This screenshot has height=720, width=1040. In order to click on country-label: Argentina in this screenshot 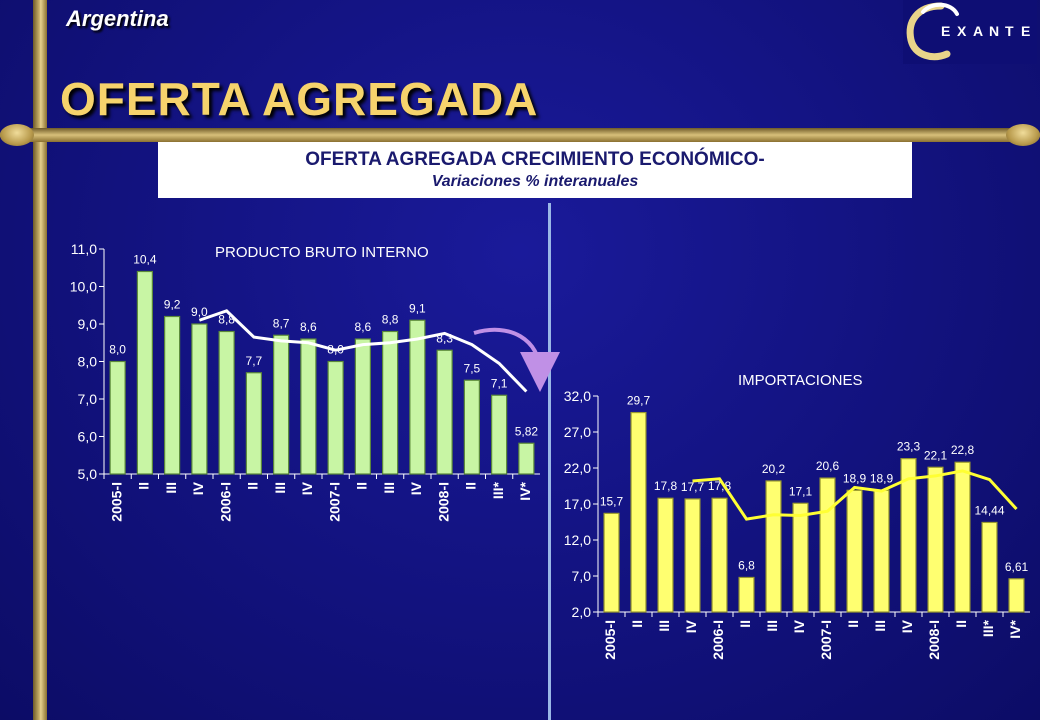, I will do `click(117, 18)`.